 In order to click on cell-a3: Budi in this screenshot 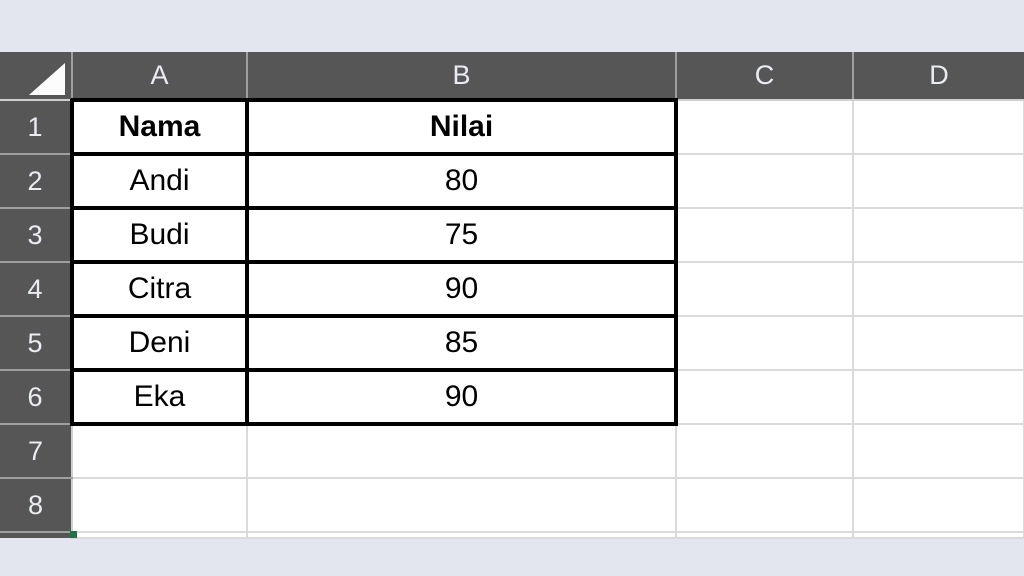, I will do `click(159, 235)`.